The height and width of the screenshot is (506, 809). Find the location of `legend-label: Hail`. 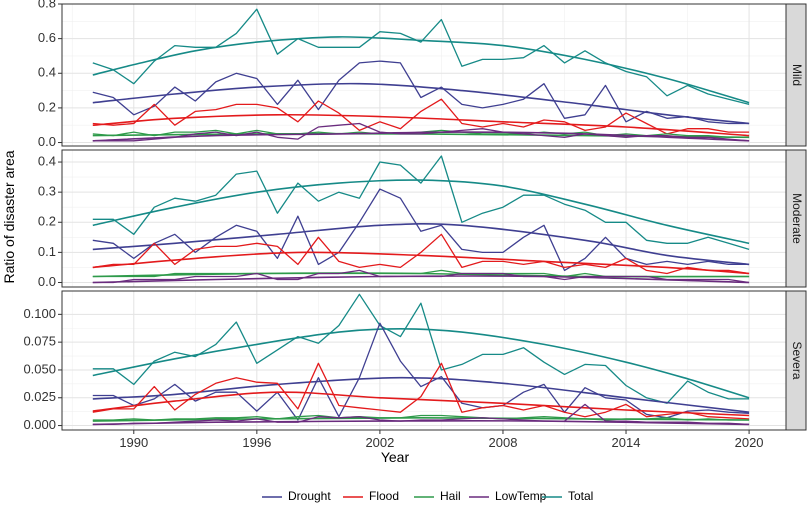

legend-label: Hail is located at coordinates (450, 496).